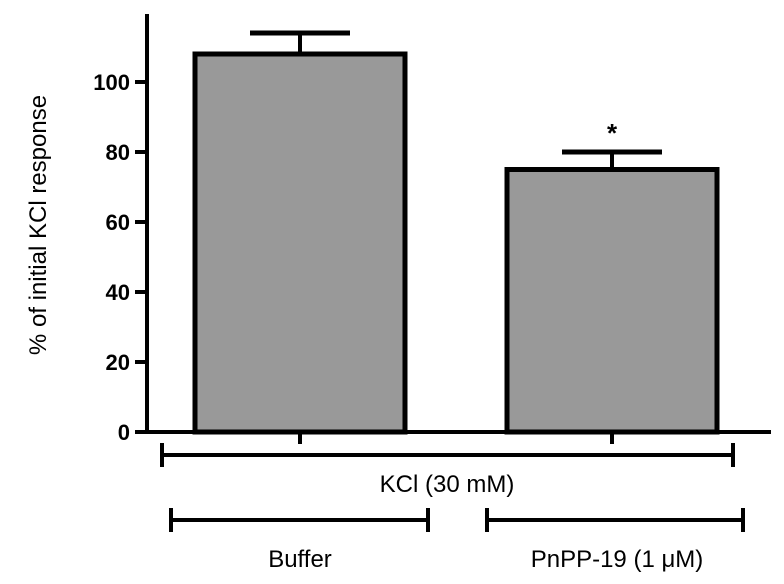 This screenshot has width=784, height=584. What do you see at coordinates (612, 133) in the screenshot?
I see `significance-marker-1: *` at bounding box center [612, 133].